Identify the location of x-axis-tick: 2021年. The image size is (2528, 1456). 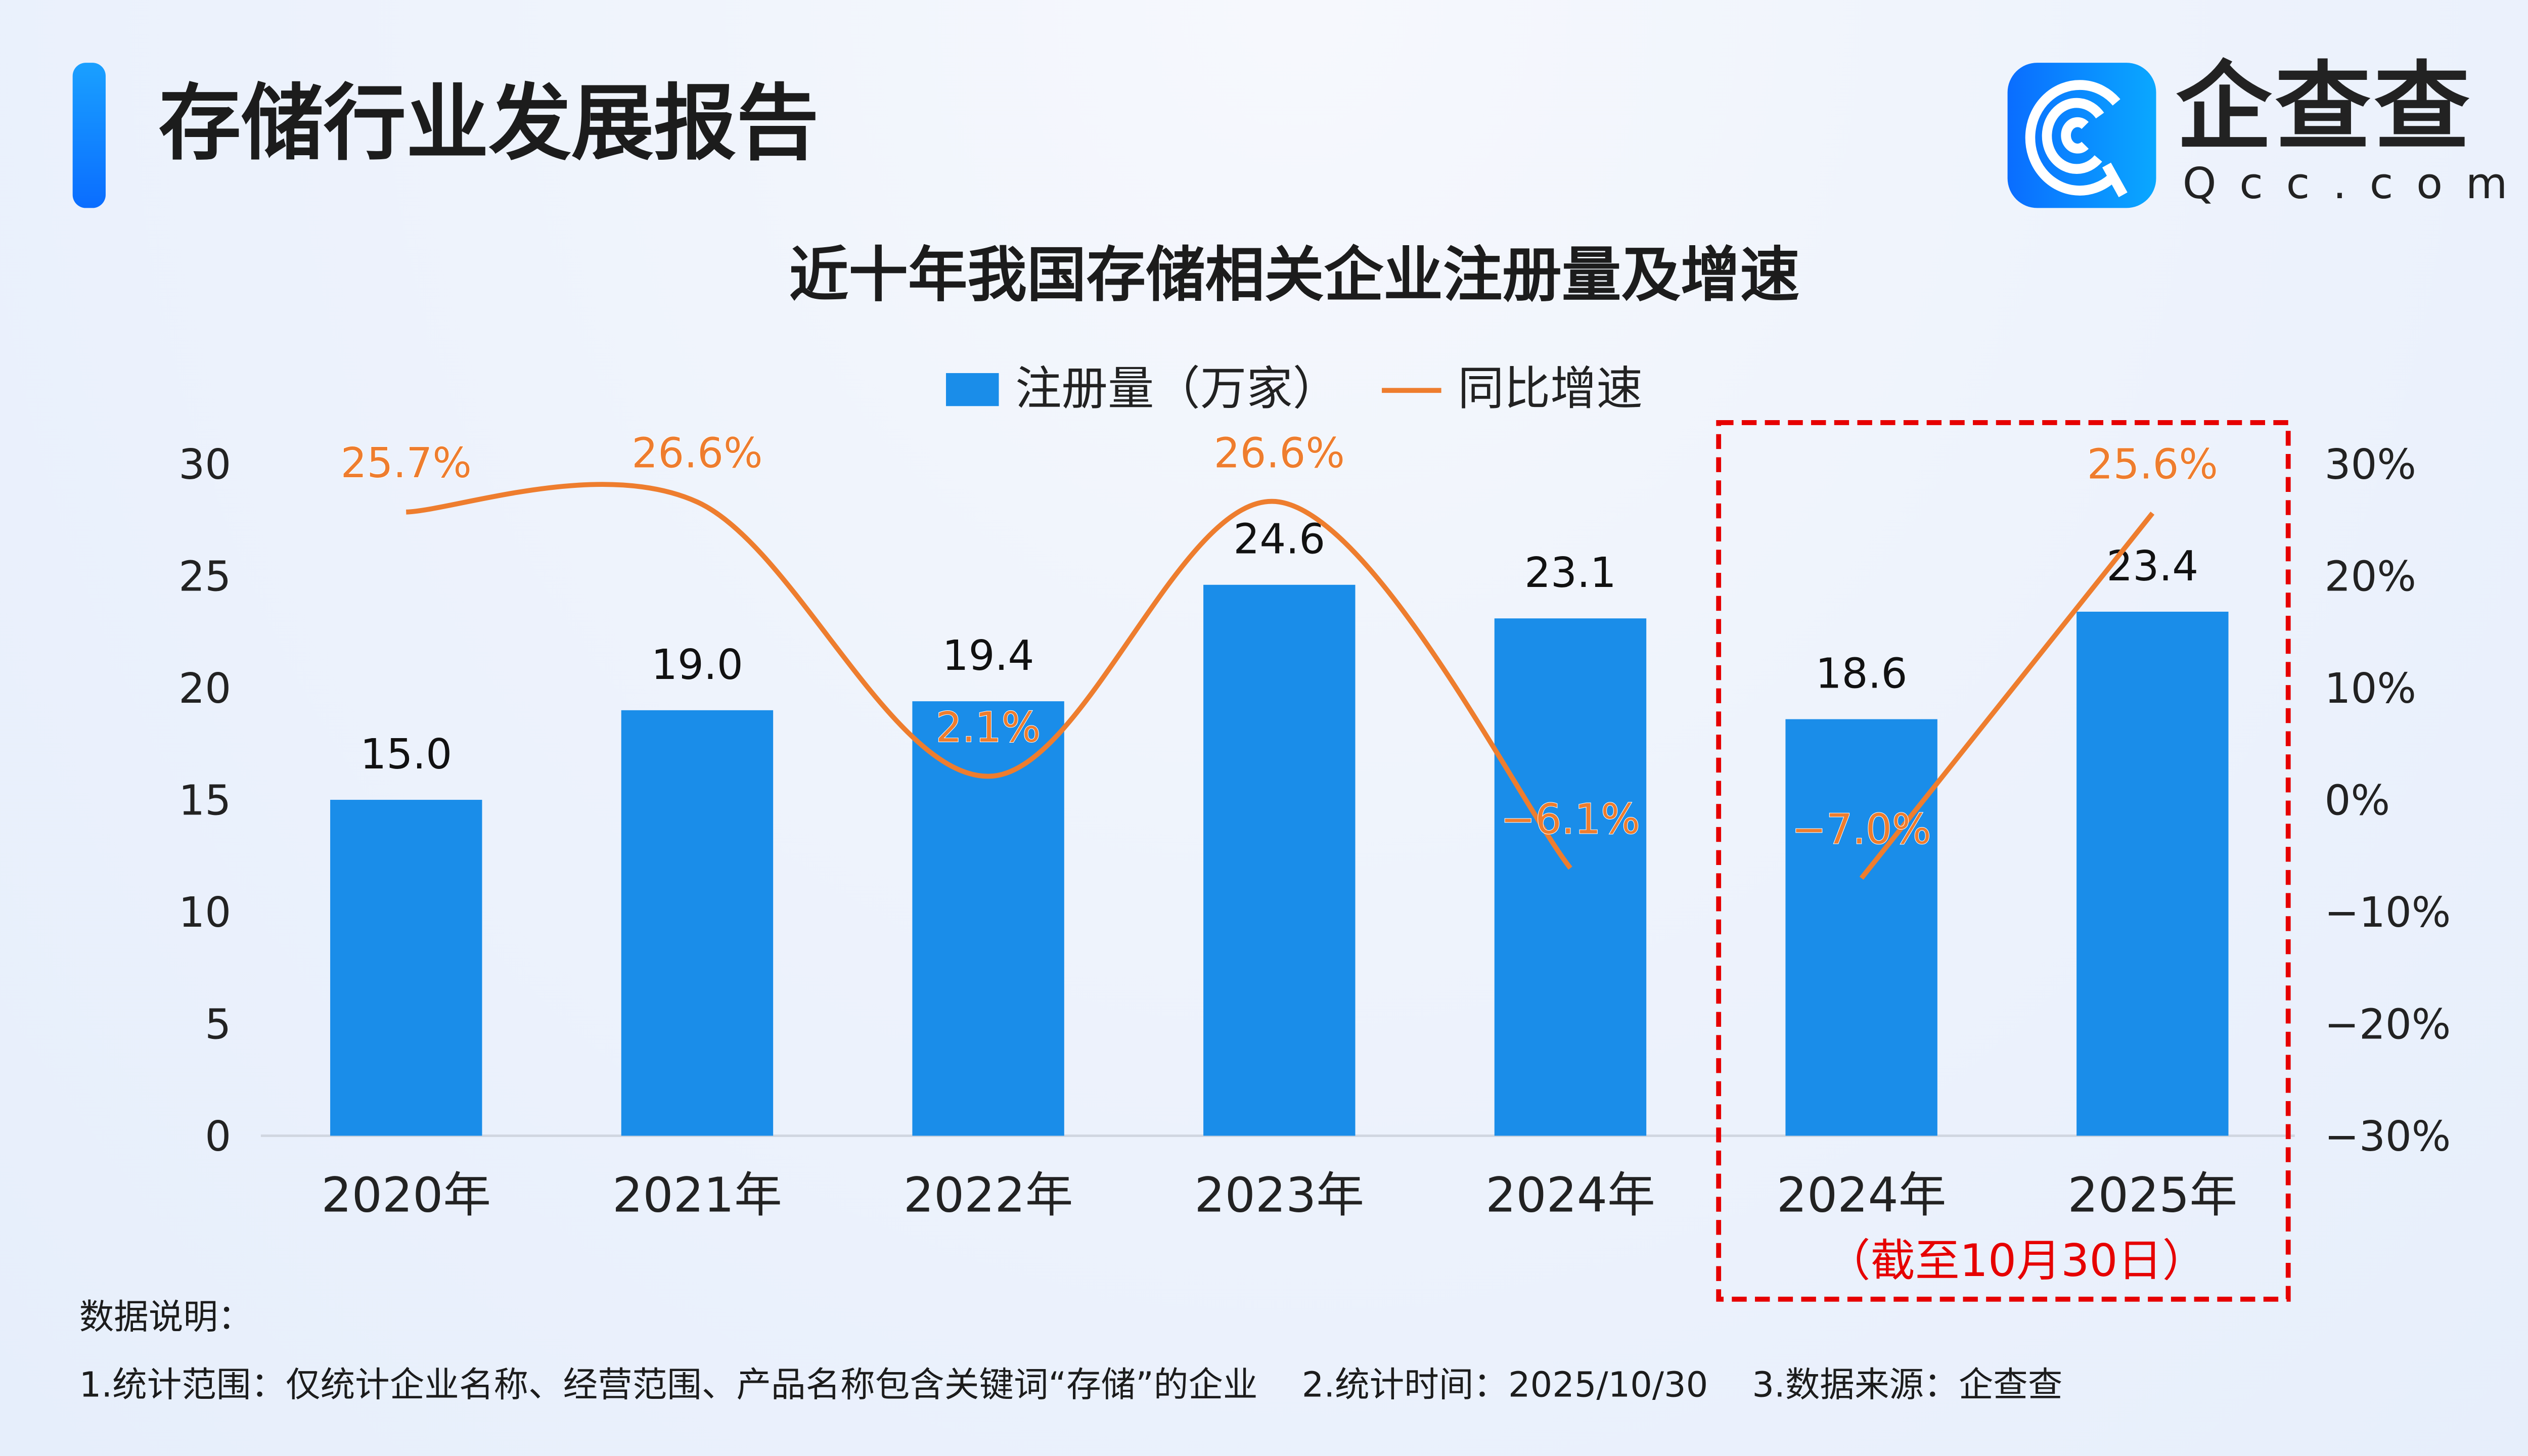
(697, 1195).